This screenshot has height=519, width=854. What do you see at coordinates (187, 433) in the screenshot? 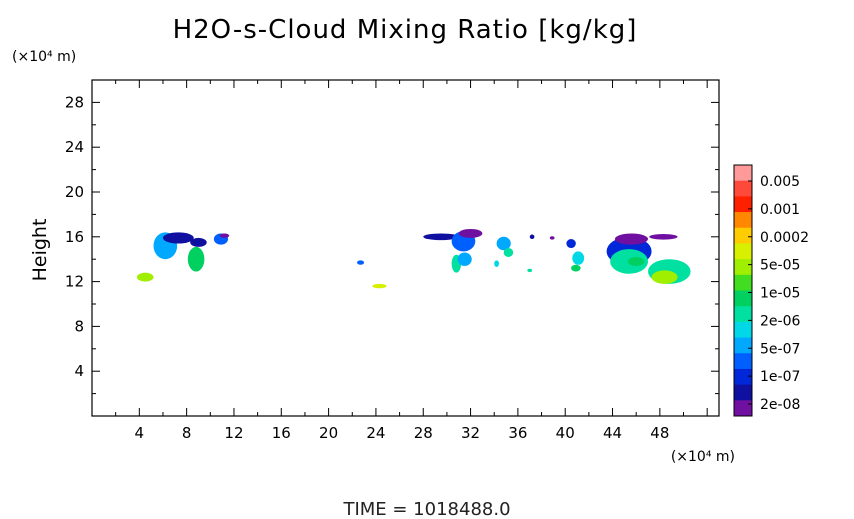
I see `x-tick-label: 8` at bounding box center [187, 433].